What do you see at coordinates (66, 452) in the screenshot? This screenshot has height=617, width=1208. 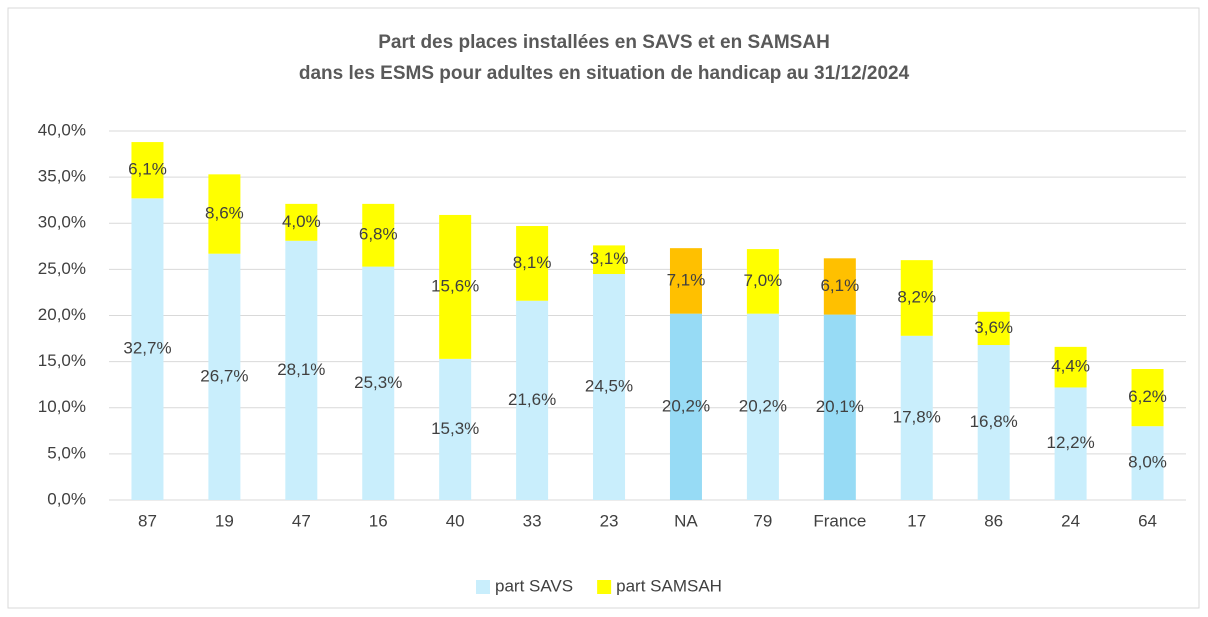 I see `y-tick-label: 5,0%` at bounding box center [66, 452].